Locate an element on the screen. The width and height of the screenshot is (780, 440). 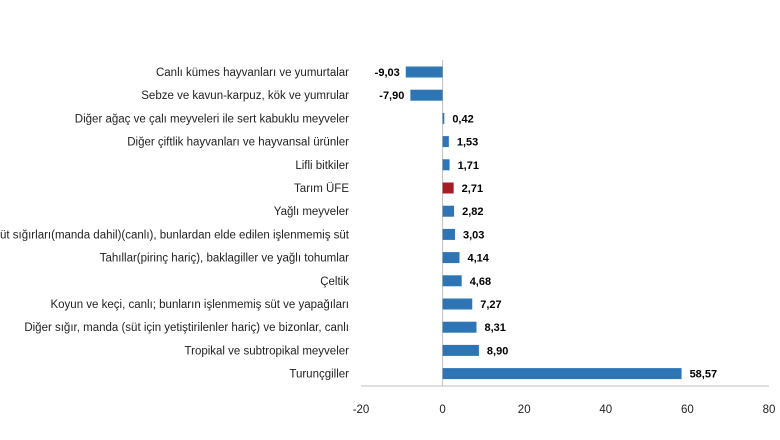
value-label-1: -7,90 is located at coordinates (391, 96).